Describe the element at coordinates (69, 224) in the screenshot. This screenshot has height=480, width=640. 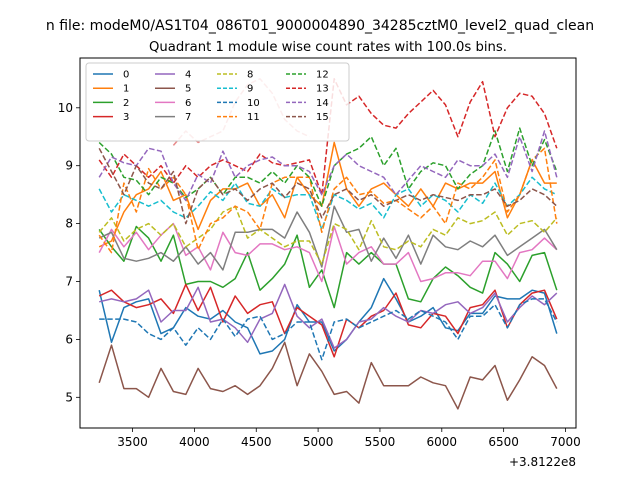
I see `y-tick-label: 8` at that location.